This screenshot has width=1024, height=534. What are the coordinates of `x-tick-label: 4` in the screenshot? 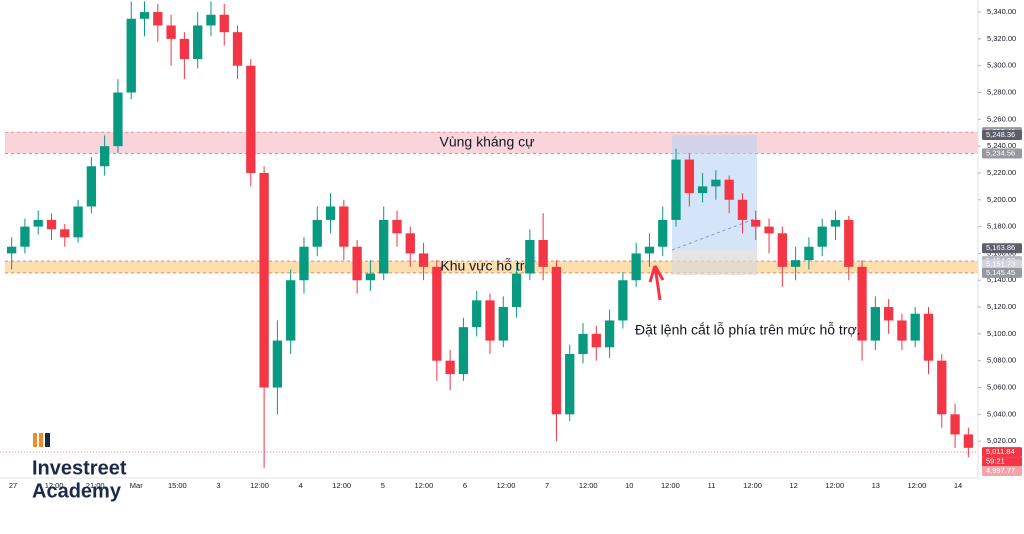 It's located at (301, 485).